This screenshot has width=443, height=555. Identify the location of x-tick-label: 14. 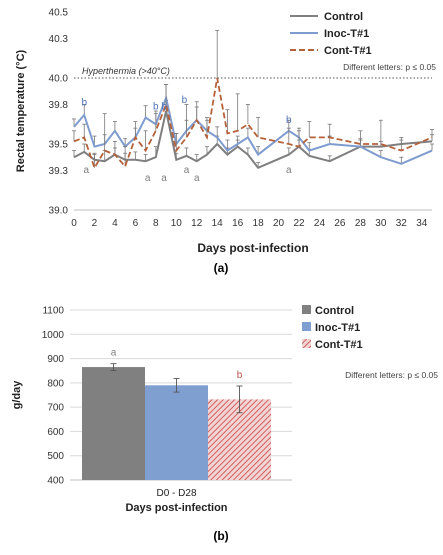
(218, 223).